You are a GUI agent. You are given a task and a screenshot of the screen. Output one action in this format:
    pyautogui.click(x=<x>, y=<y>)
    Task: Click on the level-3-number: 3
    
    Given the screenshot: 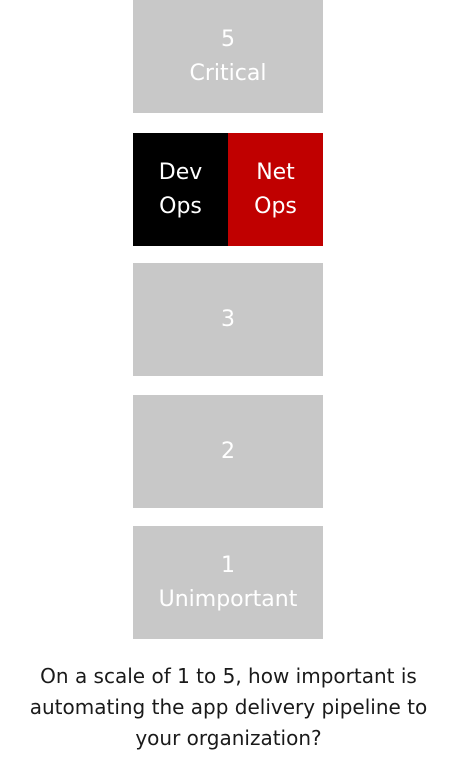 What is the action you would take?
    pyautogui.click(x=228, y=319)
    